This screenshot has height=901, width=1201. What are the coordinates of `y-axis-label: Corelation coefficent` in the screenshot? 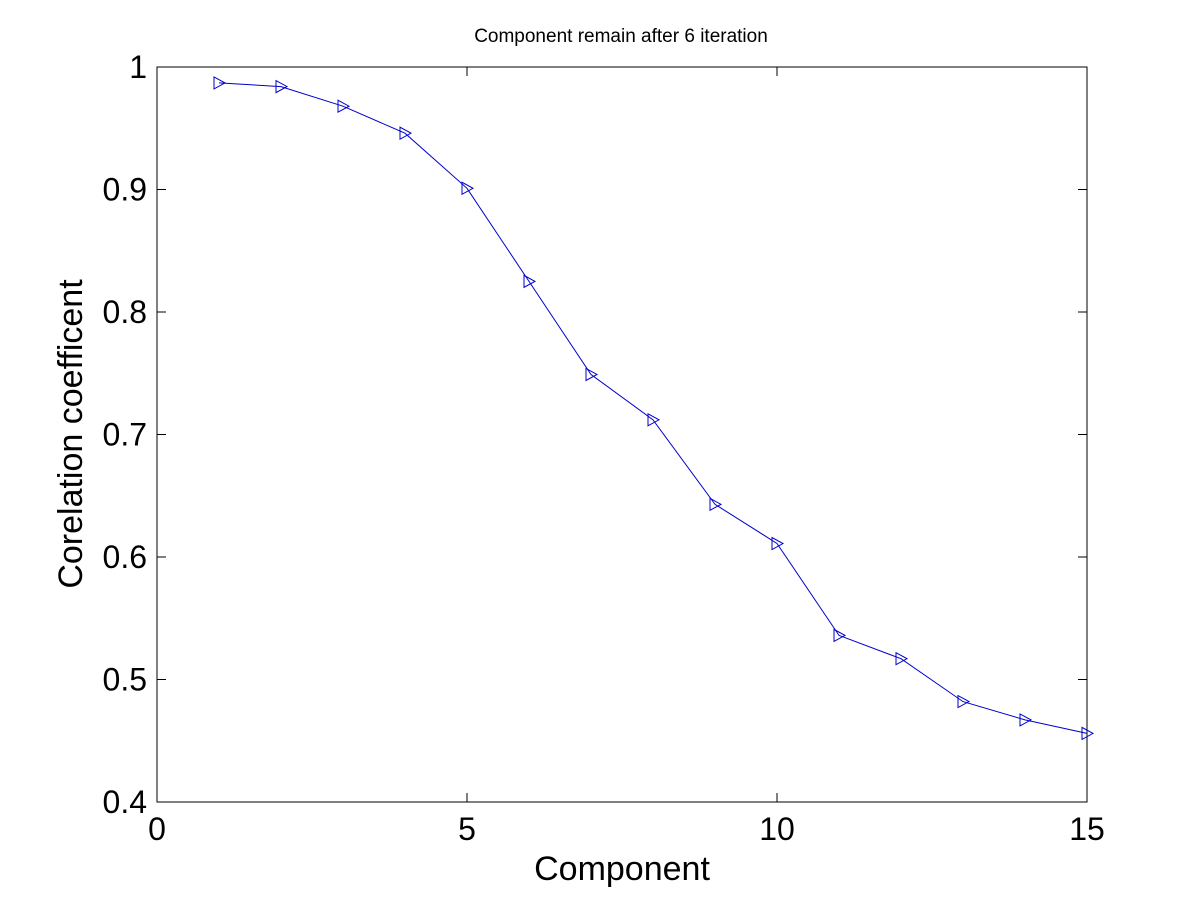 It's located at (71, 434).